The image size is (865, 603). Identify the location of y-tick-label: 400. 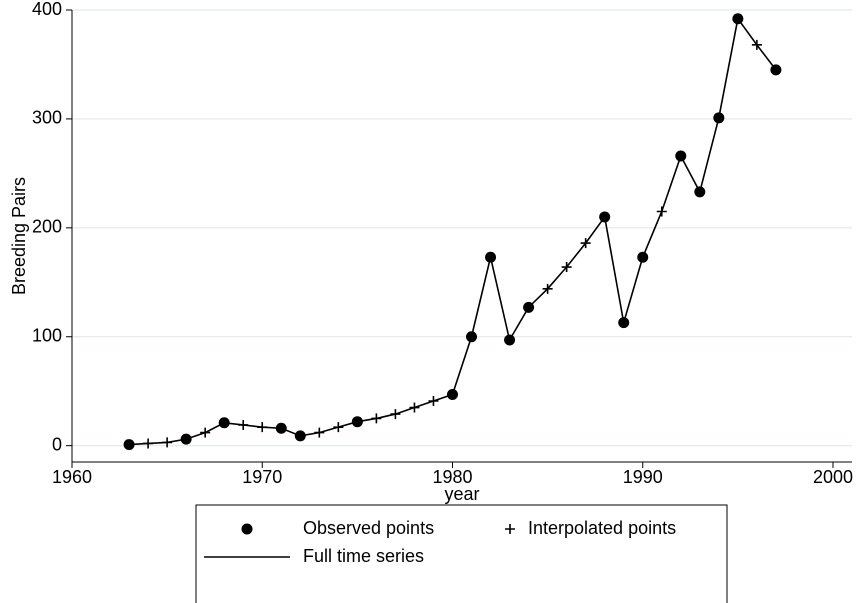
(47, 9).